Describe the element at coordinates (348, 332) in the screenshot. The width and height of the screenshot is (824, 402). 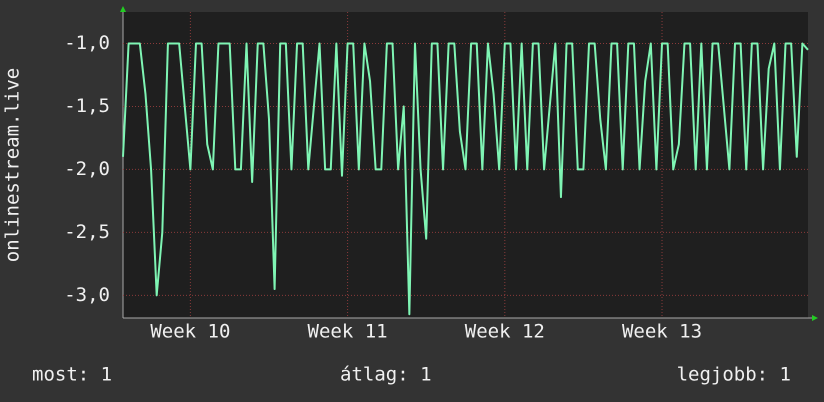
I see `x-tick-label: Week 11` at that location.